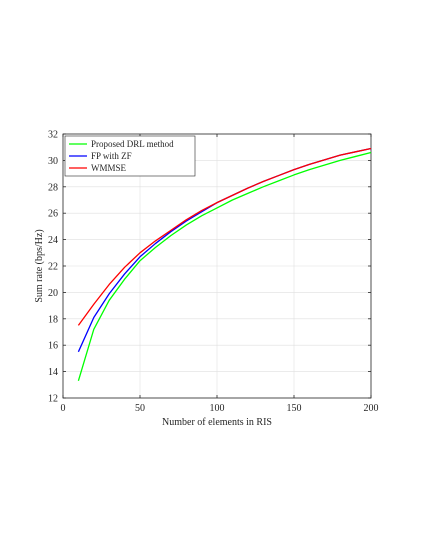  Describe the element at coordinates (371, 408) in the screenshot. I see `x-tick-label: 200` at that location.